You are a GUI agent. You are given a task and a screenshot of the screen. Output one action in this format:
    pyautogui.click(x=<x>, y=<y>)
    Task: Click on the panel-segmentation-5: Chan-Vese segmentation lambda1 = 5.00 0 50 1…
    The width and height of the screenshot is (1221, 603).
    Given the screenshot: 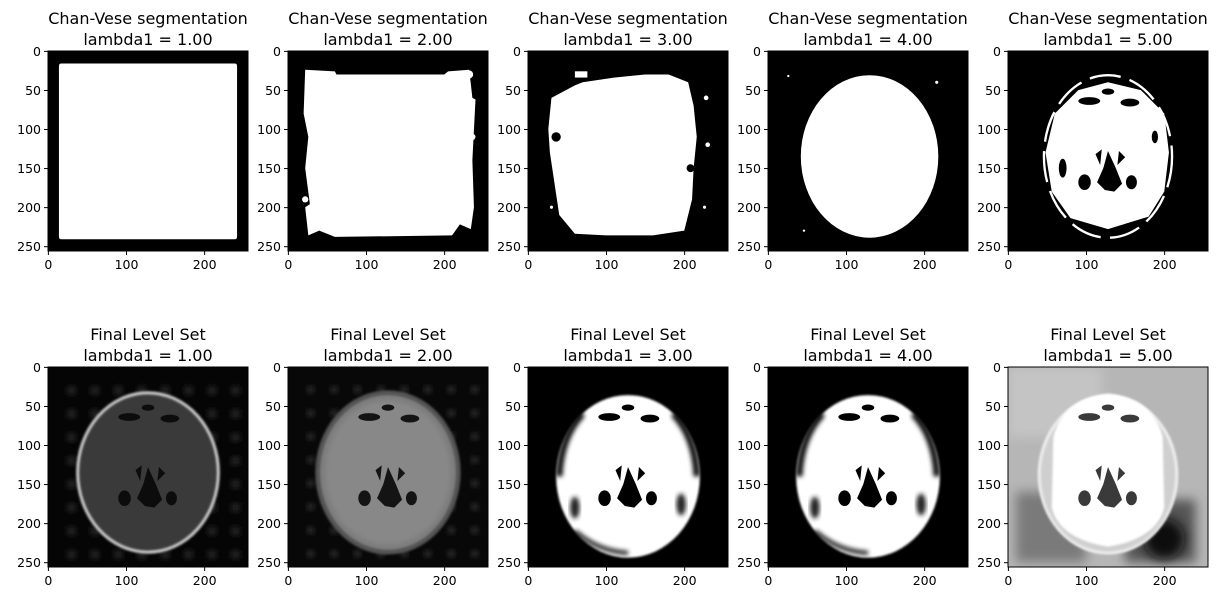 What is the action you would take?
    pyautogui.click(x=1093, y=140)
    